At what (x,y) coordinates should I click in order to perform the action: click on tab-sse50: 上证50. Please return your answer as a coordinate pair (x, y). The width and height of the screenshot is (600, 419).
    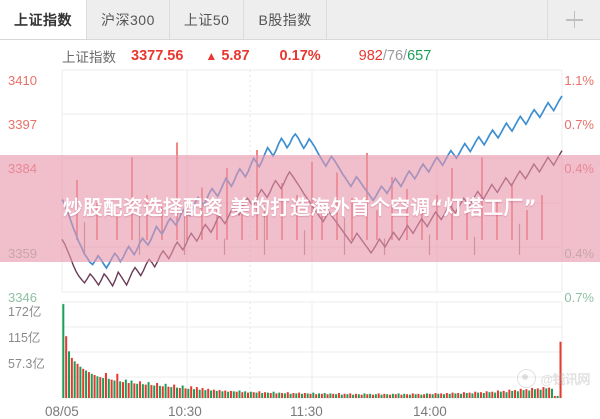
    Looking at the image, I should click on (207, 19).